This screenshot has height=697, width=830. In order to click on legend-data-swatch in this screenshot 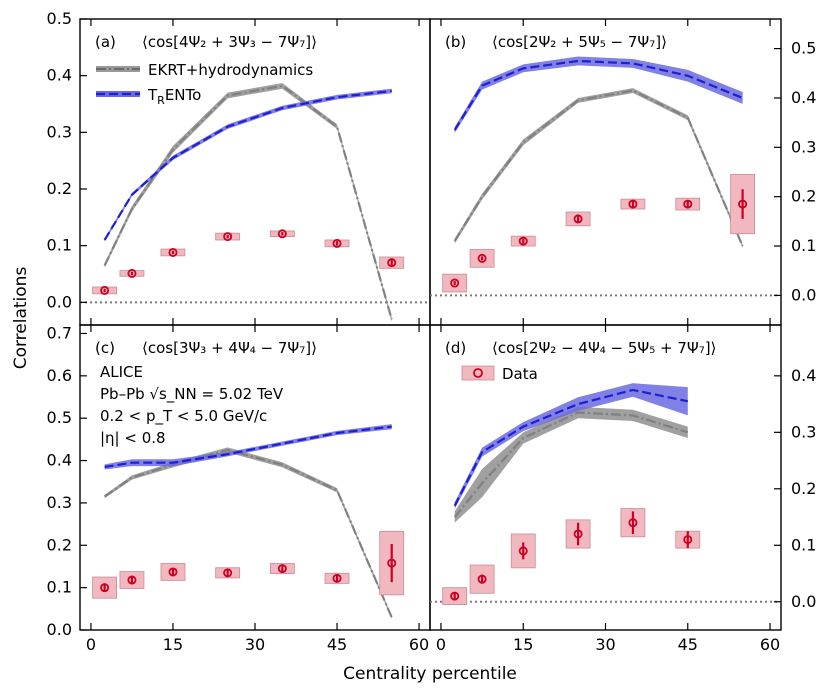, I will do `click(478, 373)`.